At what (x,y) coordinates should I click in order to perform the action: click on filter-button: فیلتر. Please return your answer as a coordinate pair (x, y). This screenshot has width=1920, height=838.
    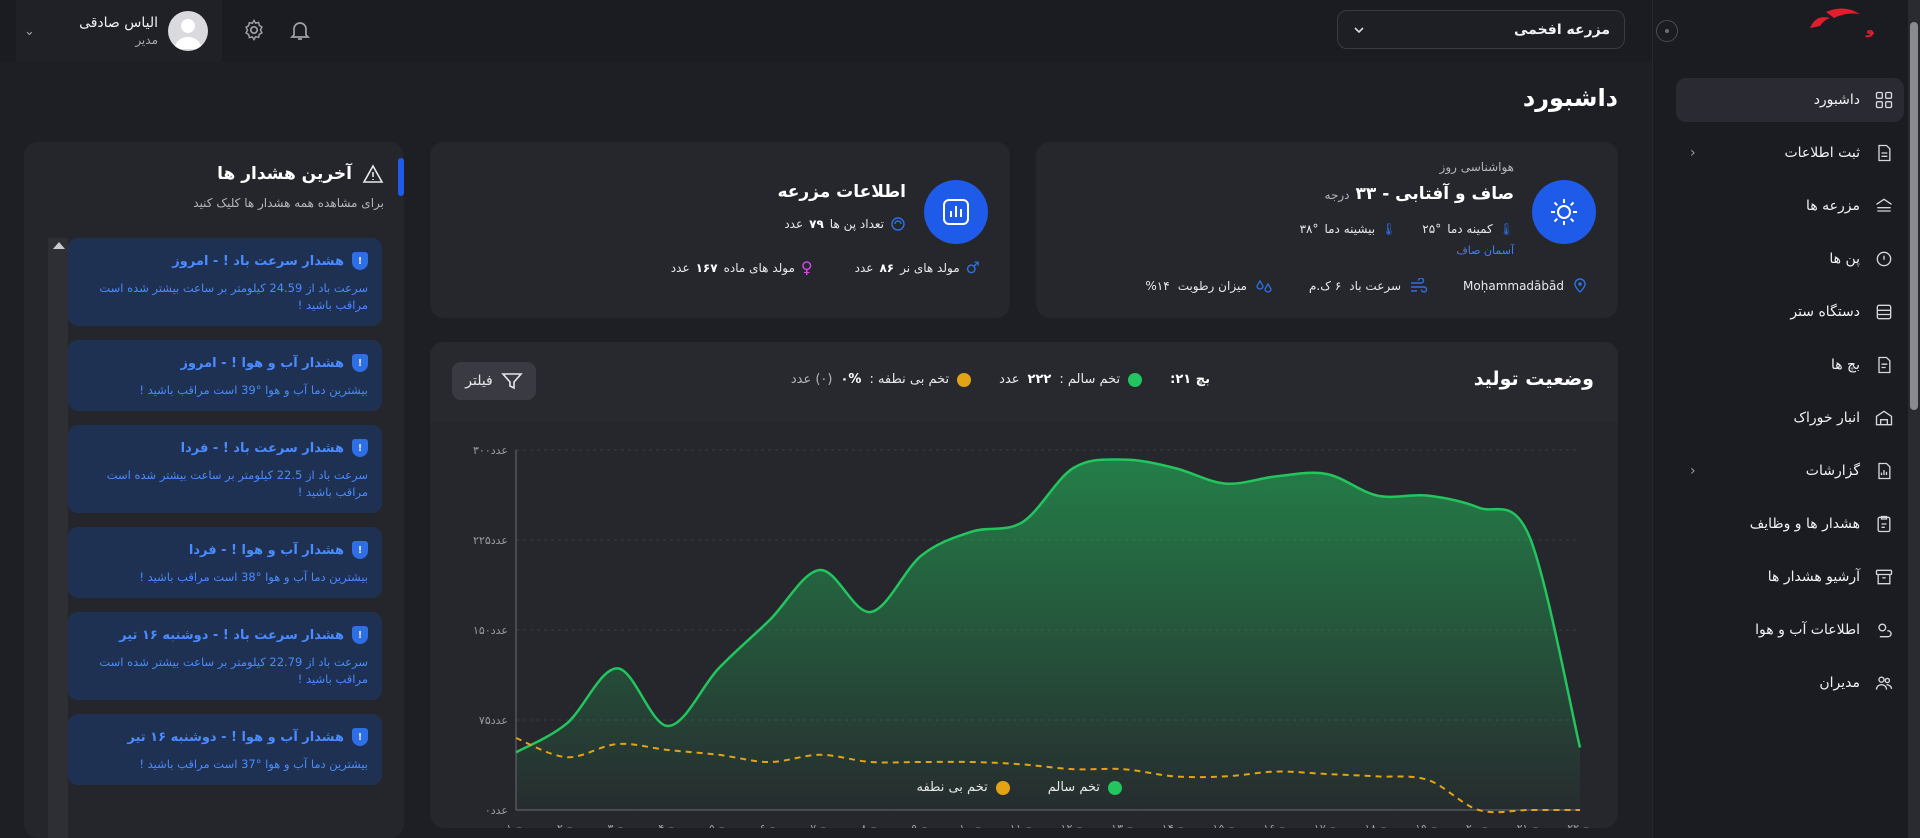
    Looking at the image, I should click on (494, 381).